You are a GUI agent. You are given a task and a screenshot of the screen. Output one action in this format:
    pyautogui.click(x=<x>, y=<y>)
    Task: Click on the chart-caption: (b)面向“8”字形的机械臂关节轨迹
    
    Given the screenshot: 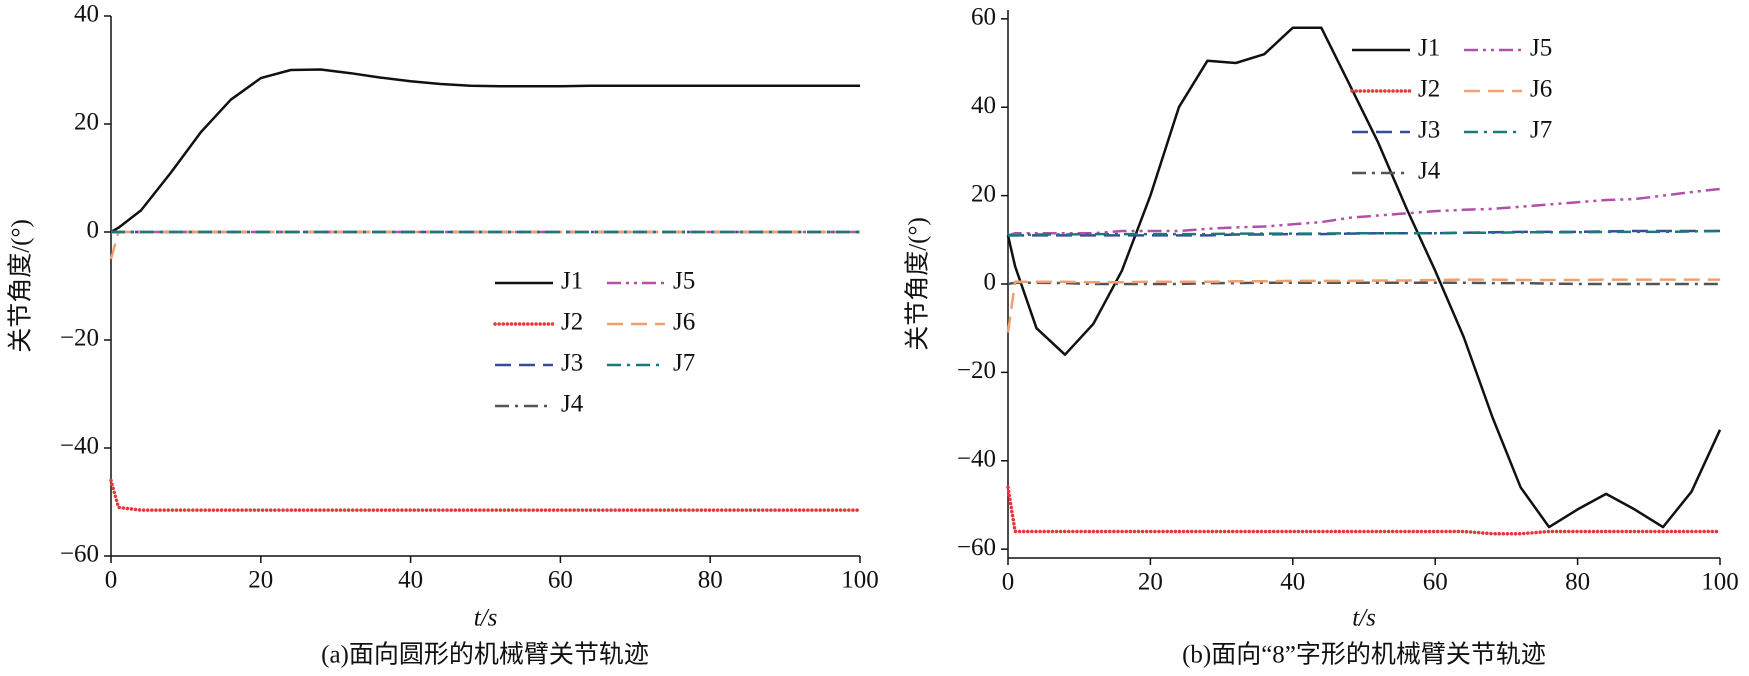 What is the action you would take?
    pyautogui.click(x=1364, y=655)
    